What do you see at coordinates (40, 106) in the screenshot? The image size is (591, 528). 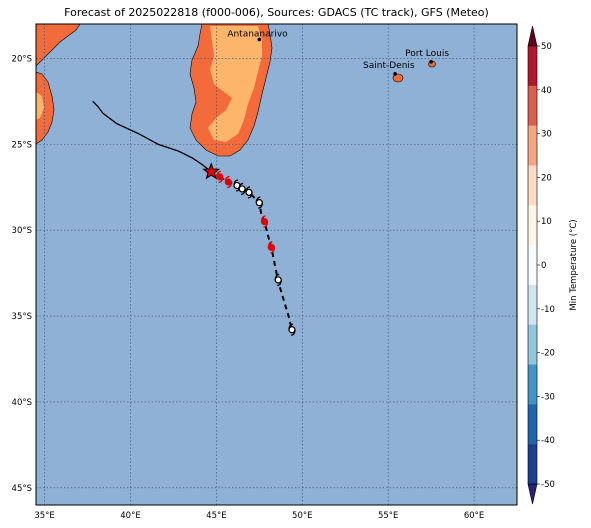 I see `mozambique-interior` at bounding box center [40, 106].